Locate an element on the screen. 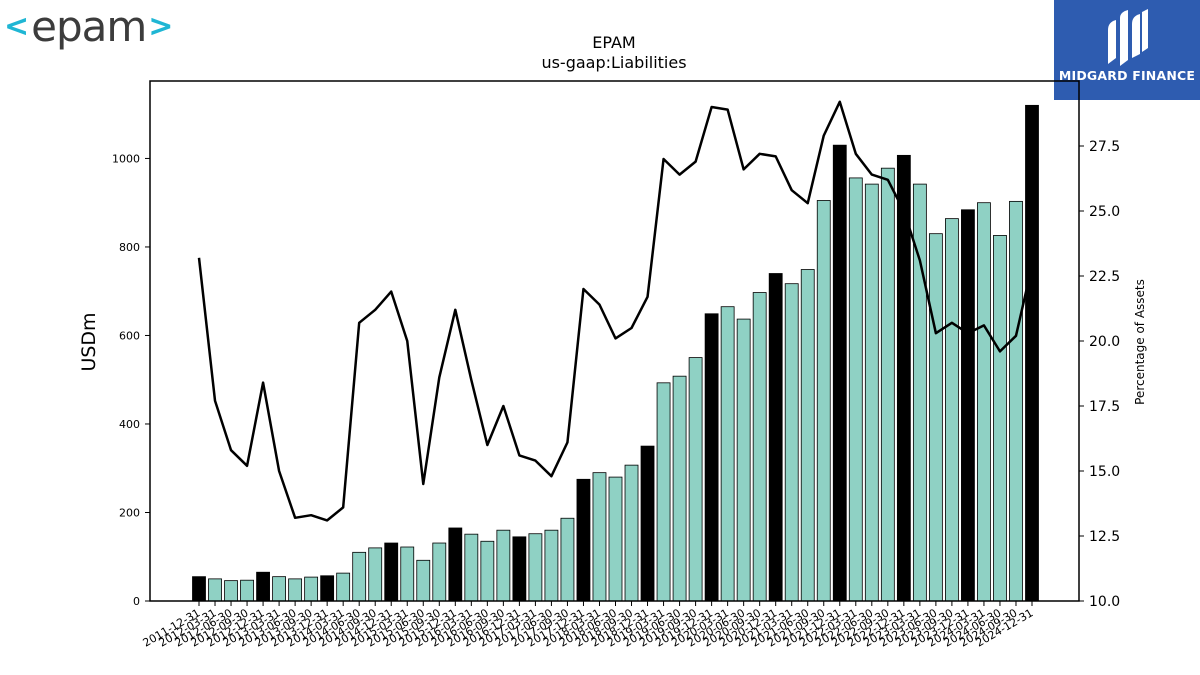 The image size is (1200, 675). midgard-m-icon is located at coordinates (1128, 37).